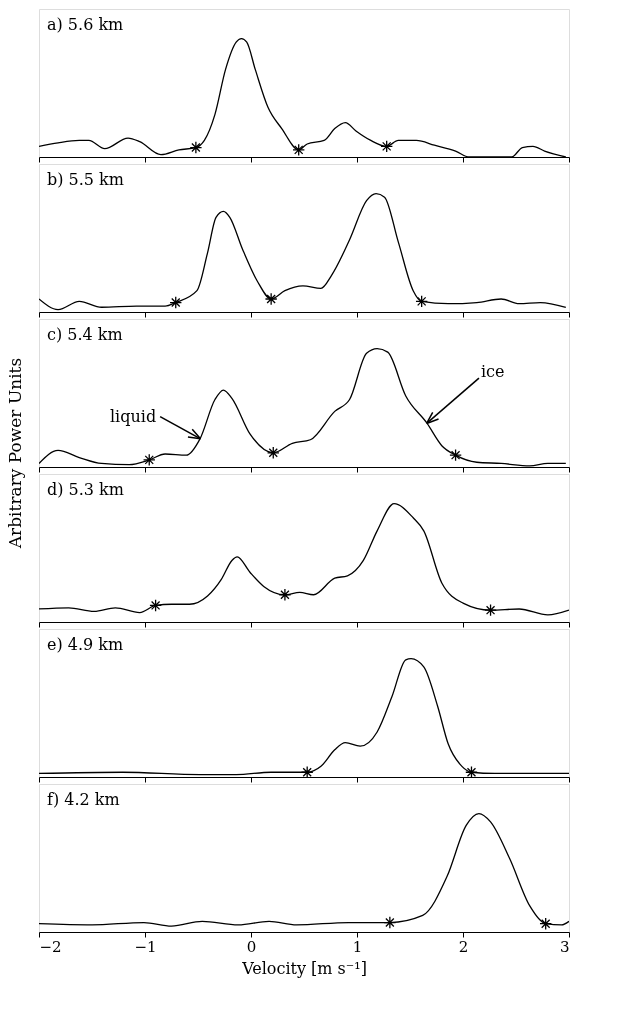 The width and height of the screenshot is (621, 1033). Describe the element at coordinates (83, 799) in the screenshot. I see `chart-title: f) 4.2 km` at that location.